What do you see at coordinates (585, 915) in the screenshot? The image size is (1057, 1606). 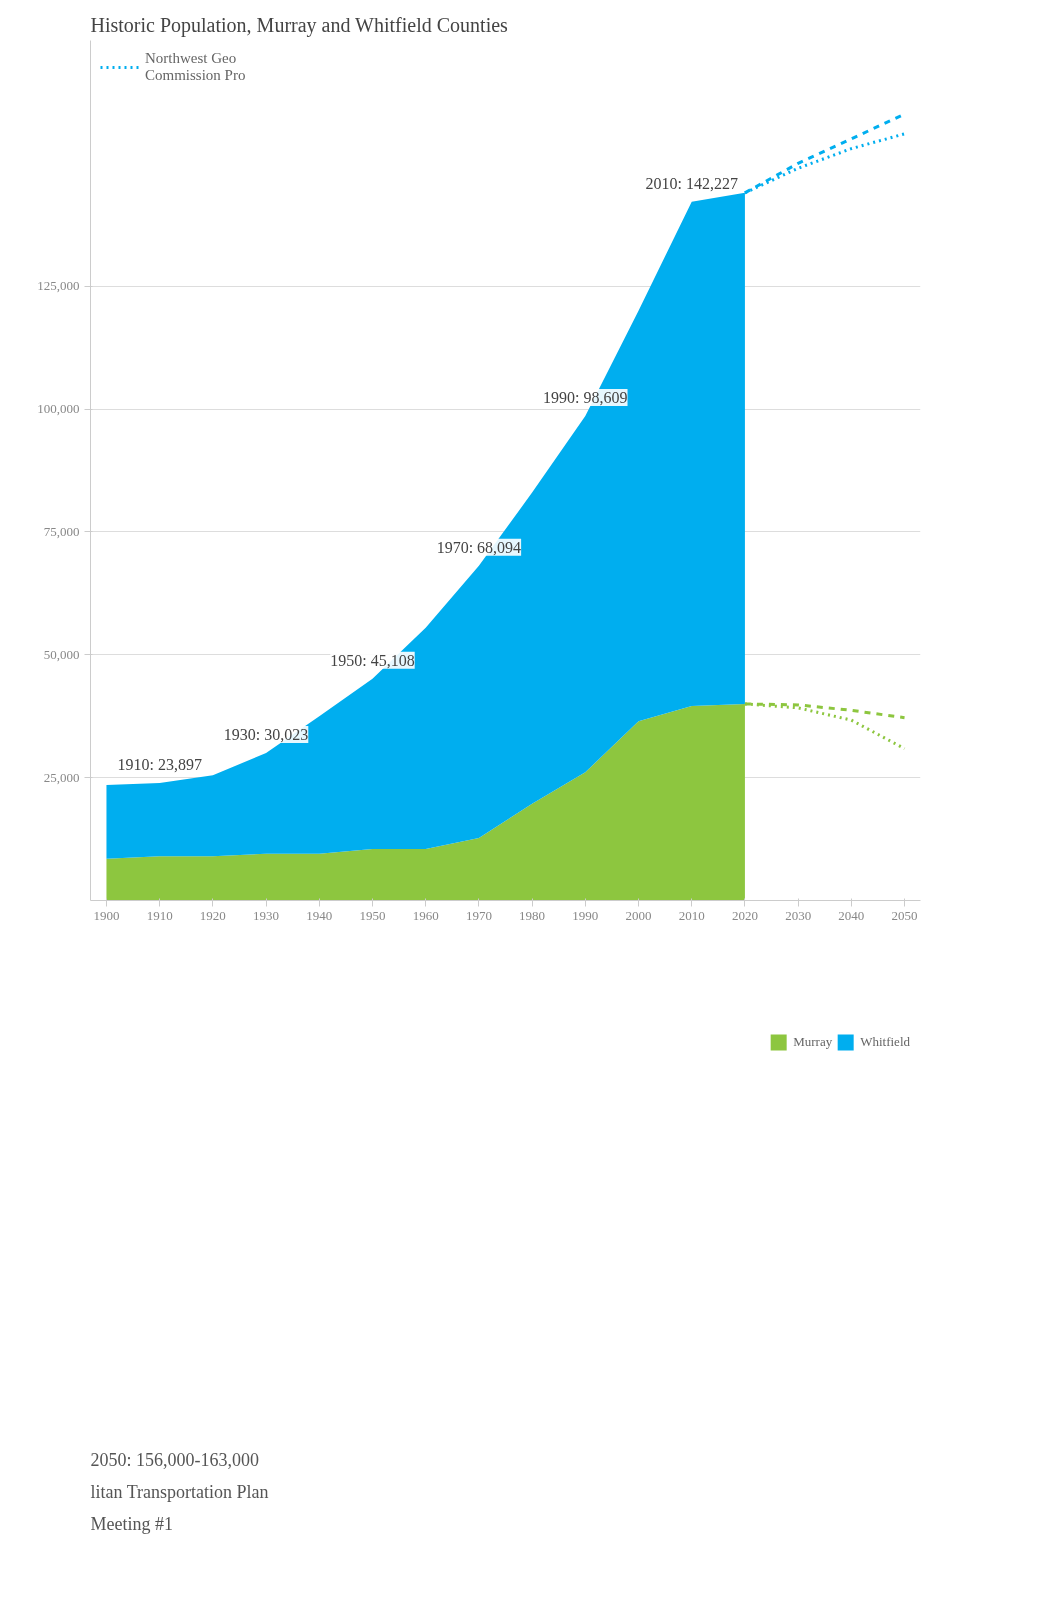 I see `x-tick-label: 1990` at bounding box center [585, 915].